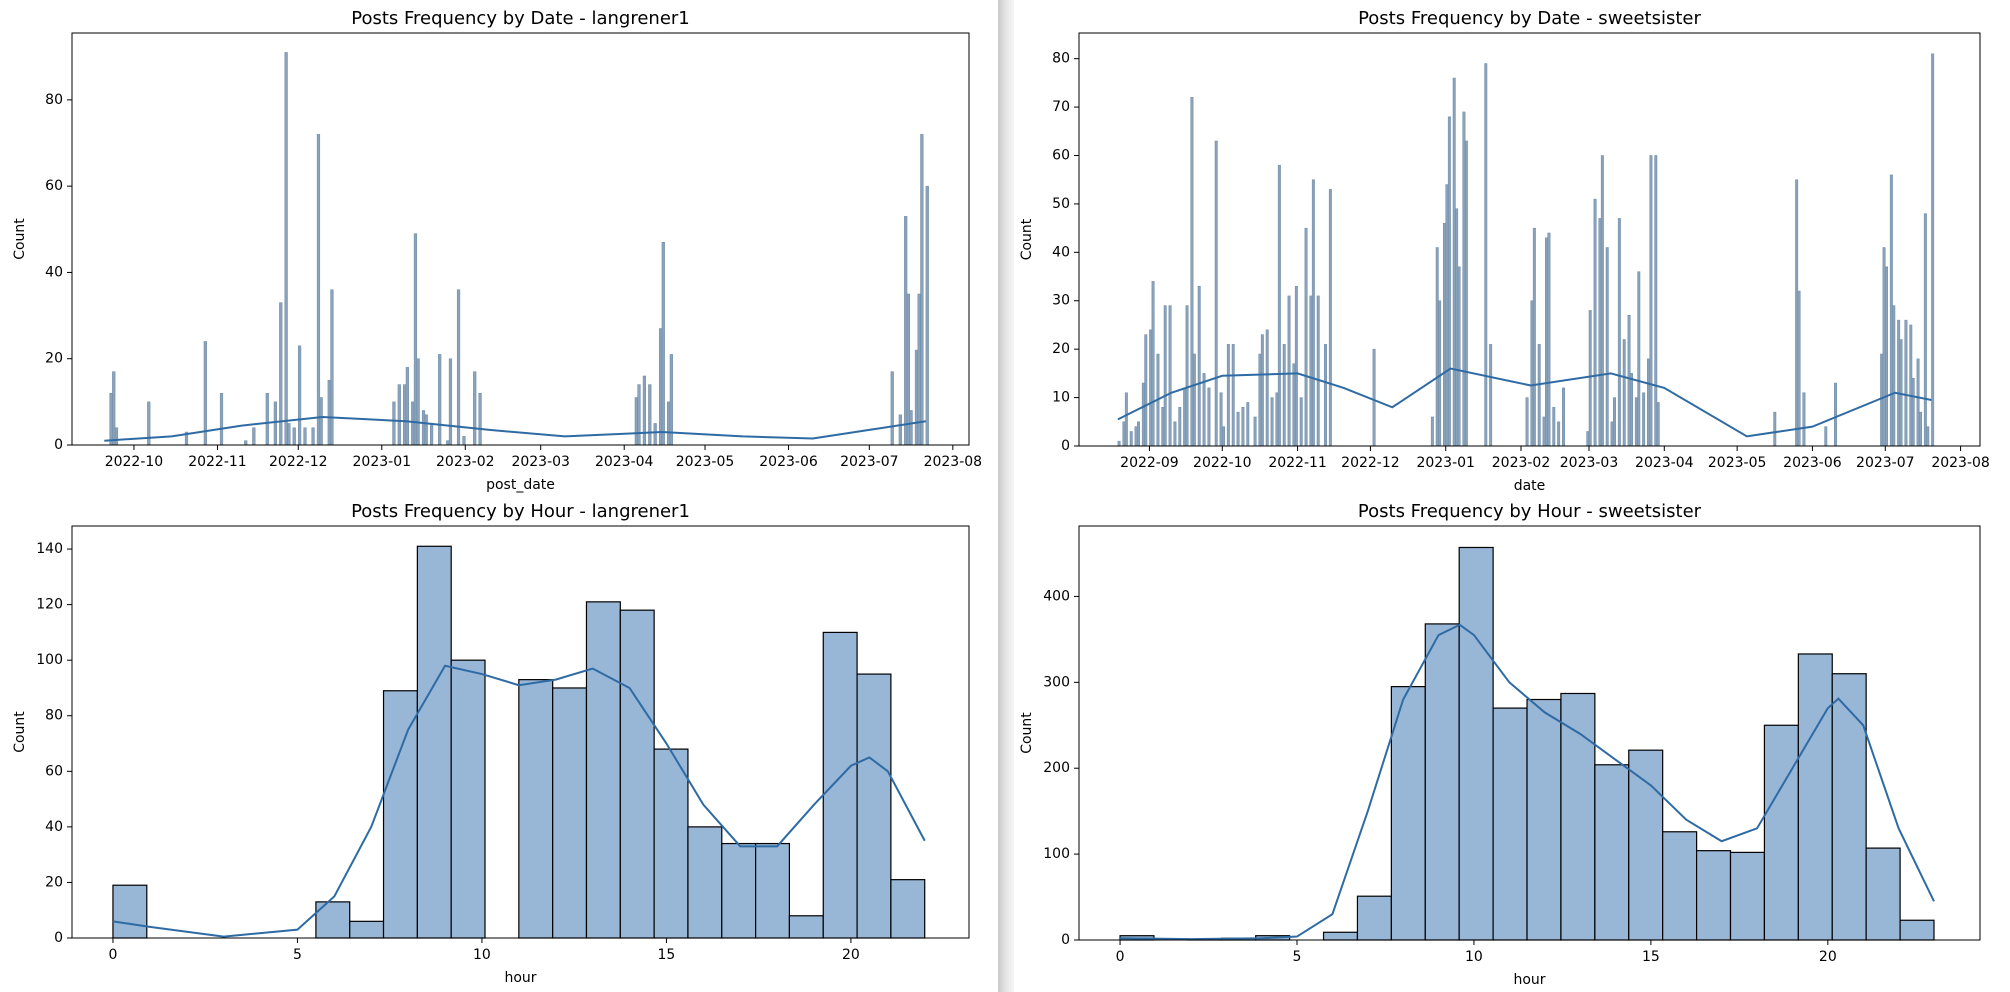 Image resolution: width=2010 pixels, height=992 pixels. Describe the element at coordinates (54, 771) in the screenshot. I see `y-tick-label: 60` at that location.